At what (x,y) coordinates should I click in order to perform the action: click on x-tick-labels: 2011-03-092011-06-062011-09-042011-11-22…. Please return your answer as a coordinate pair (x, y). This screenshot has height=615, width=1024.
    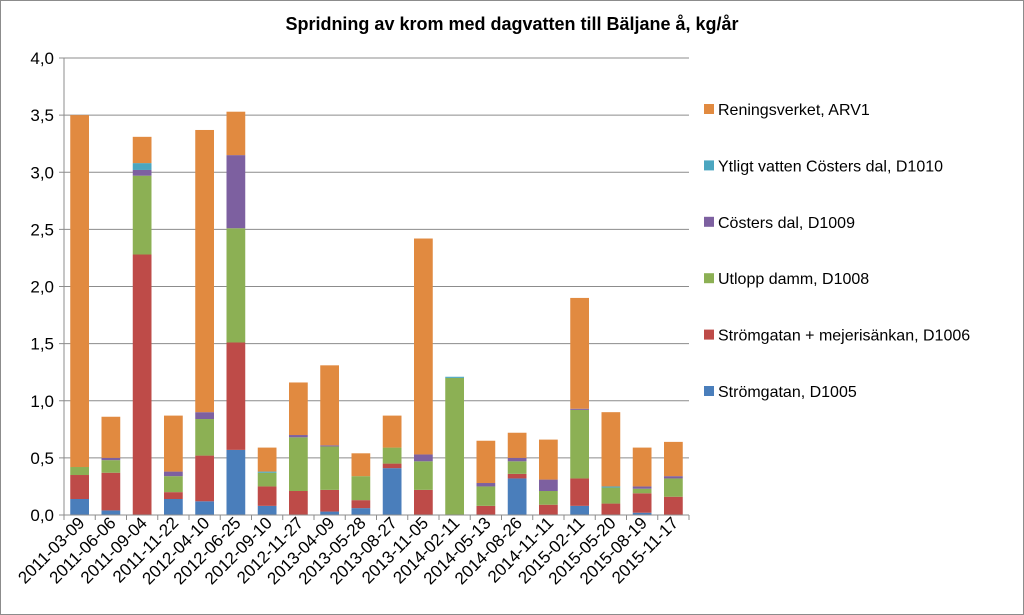
    Looking at the image, I should click on (348, 550).